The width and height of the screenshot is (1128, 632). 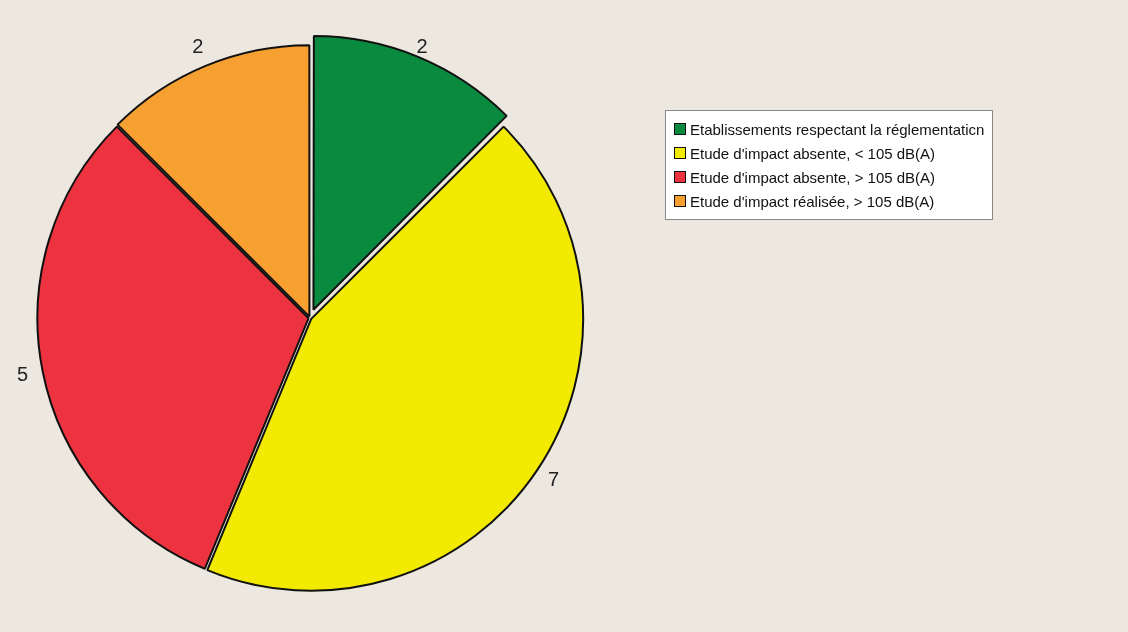 I want to click on legend-label: Etude d'impact absente, > 105 dB(A), so click(x=813, y=177).